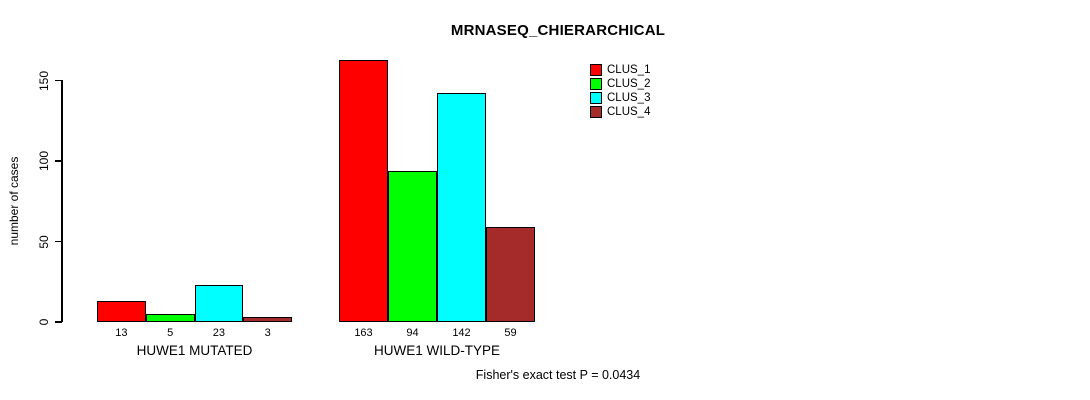 The width and height of the screenshot is (1090, 400). What do you see at coordinates (461, 207) in the screenshot?
I see `bar-clus_3-huwe1-wild-type` at bounding box center [461, 207].